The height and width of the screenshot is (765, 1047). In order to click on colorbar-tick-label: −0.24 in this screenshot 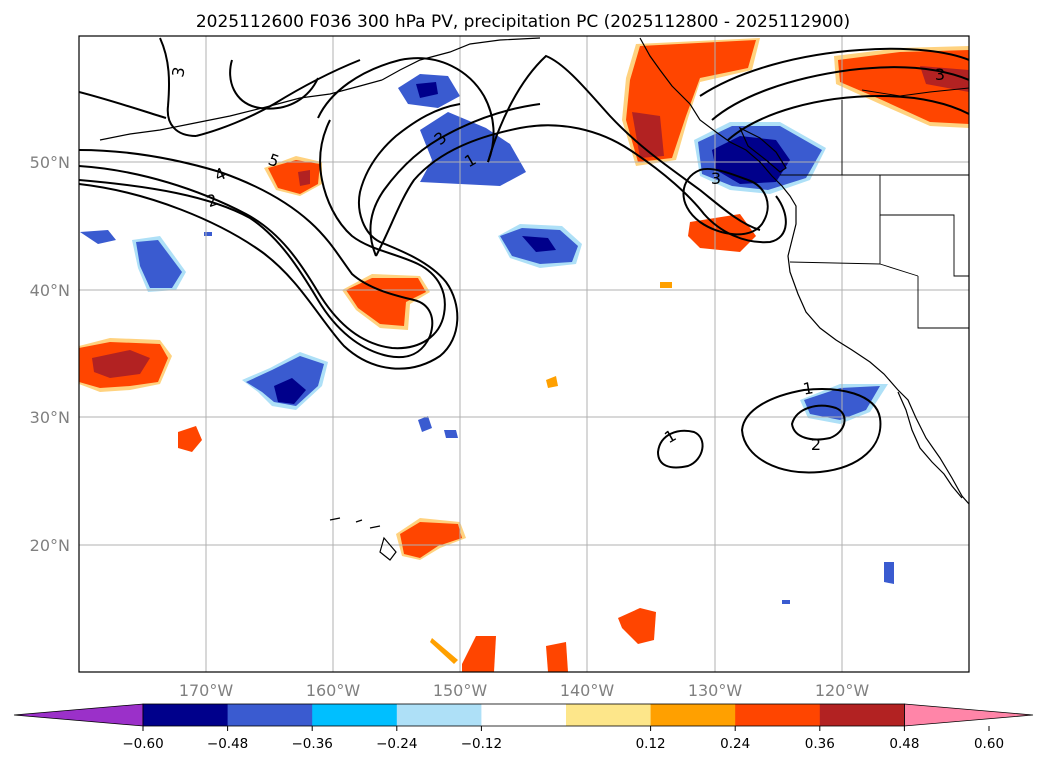, I will do `click(396, 744)`.